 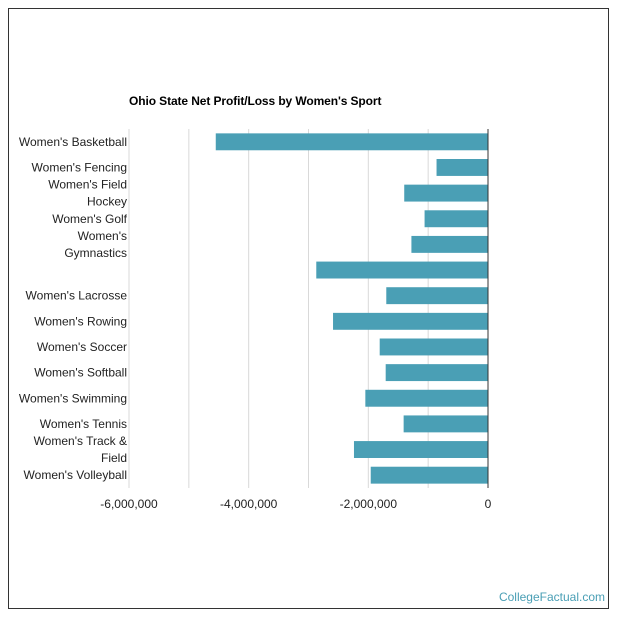 What do you see at coordinates (87, 193) in the screenshot?
I see `category-label: Women's Field Hockey` at bounding box center [87, 193].